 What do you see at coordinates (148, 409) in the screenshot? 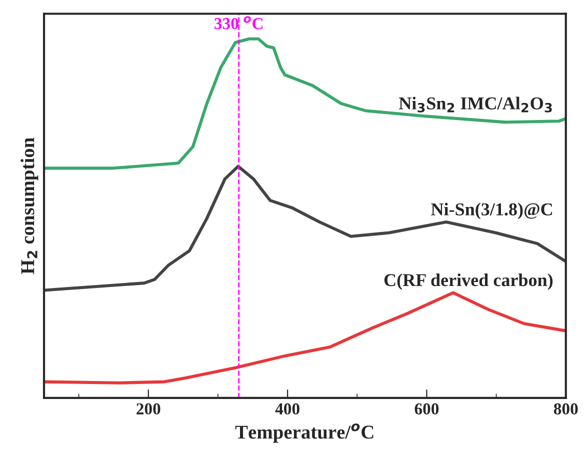
I see `x-tick-label: 200` at bounding box center [148, 409].